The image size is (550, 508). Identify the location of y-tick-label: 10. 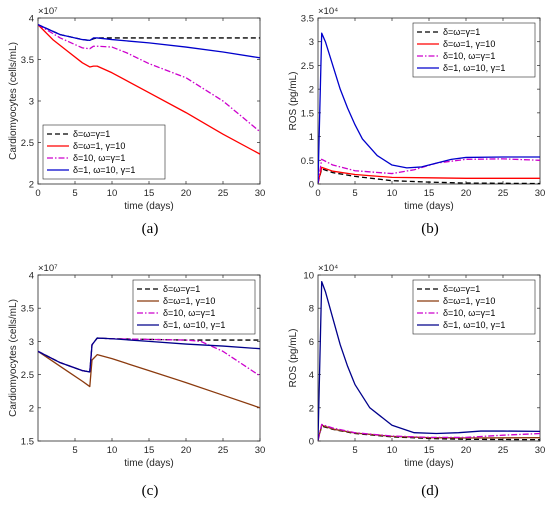
(308, 276).